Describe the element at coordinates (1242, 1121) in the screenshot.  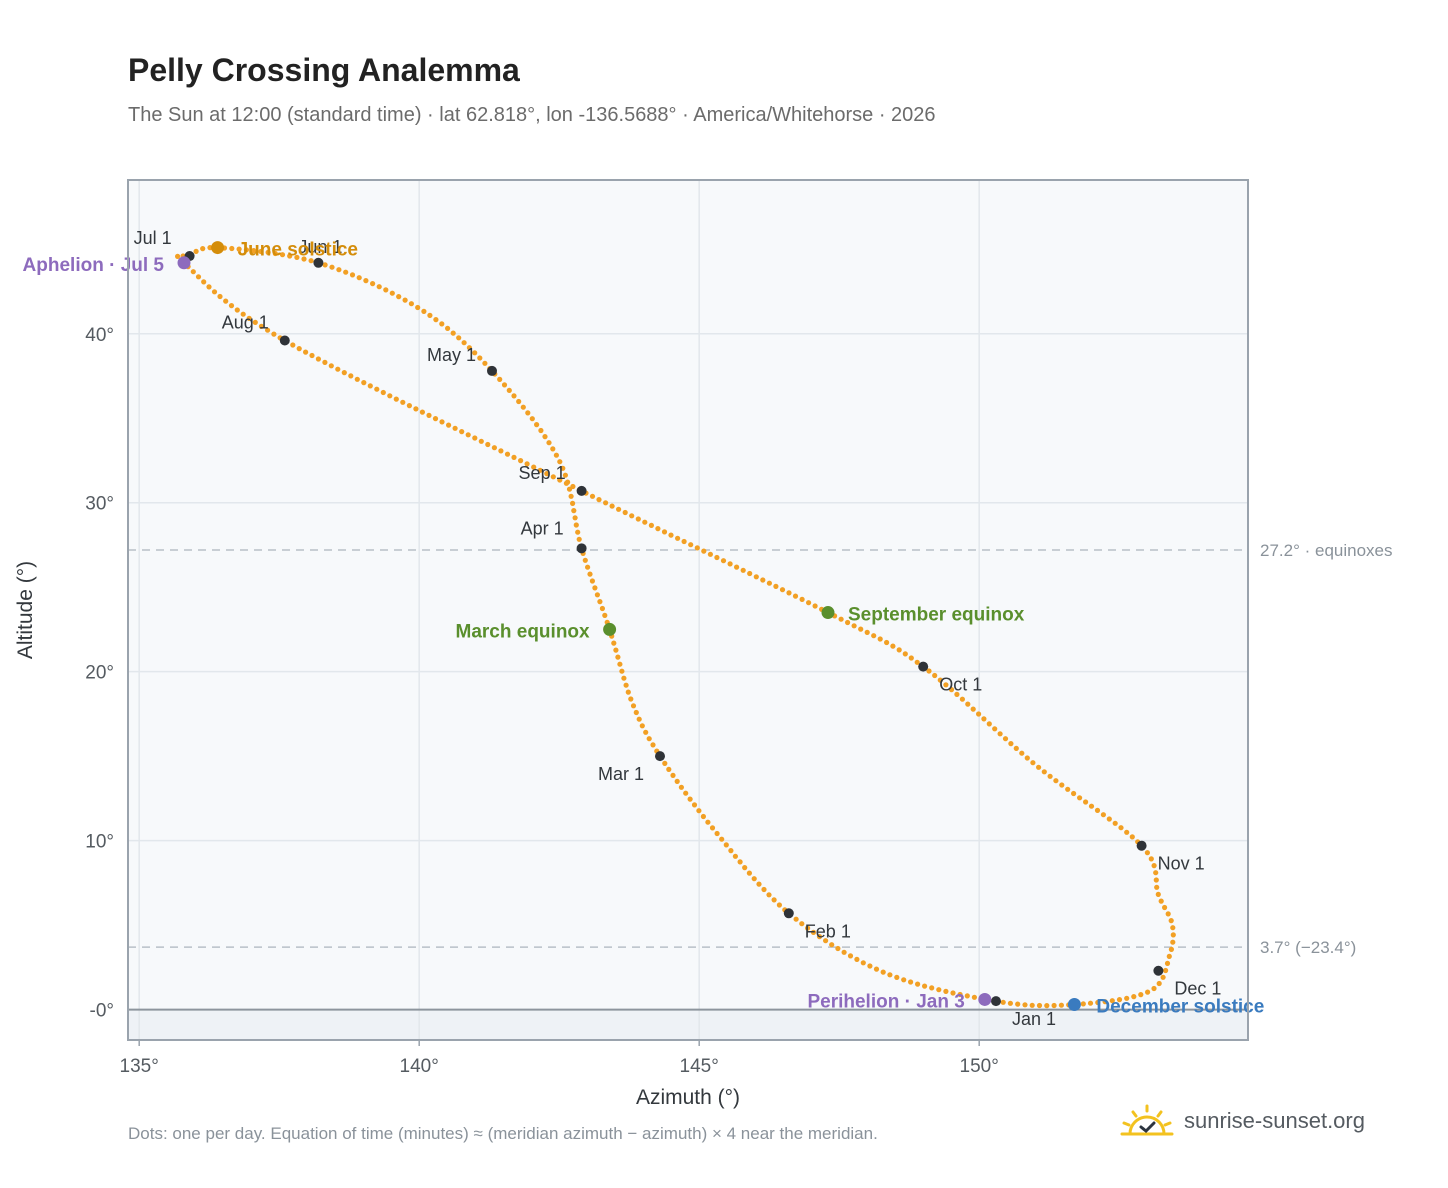
I see `brand-logo: sunrise-sunset.org` at that location.